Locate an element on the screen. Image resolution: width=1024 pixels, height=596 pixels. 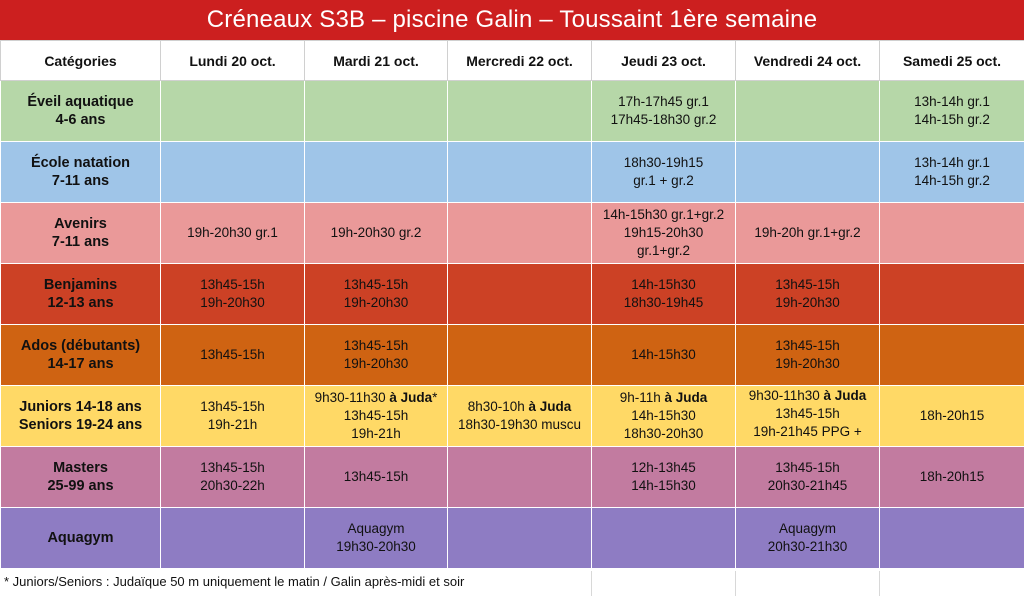
time-slot: 18h30-19h45 is located at coordinates (663, 303).